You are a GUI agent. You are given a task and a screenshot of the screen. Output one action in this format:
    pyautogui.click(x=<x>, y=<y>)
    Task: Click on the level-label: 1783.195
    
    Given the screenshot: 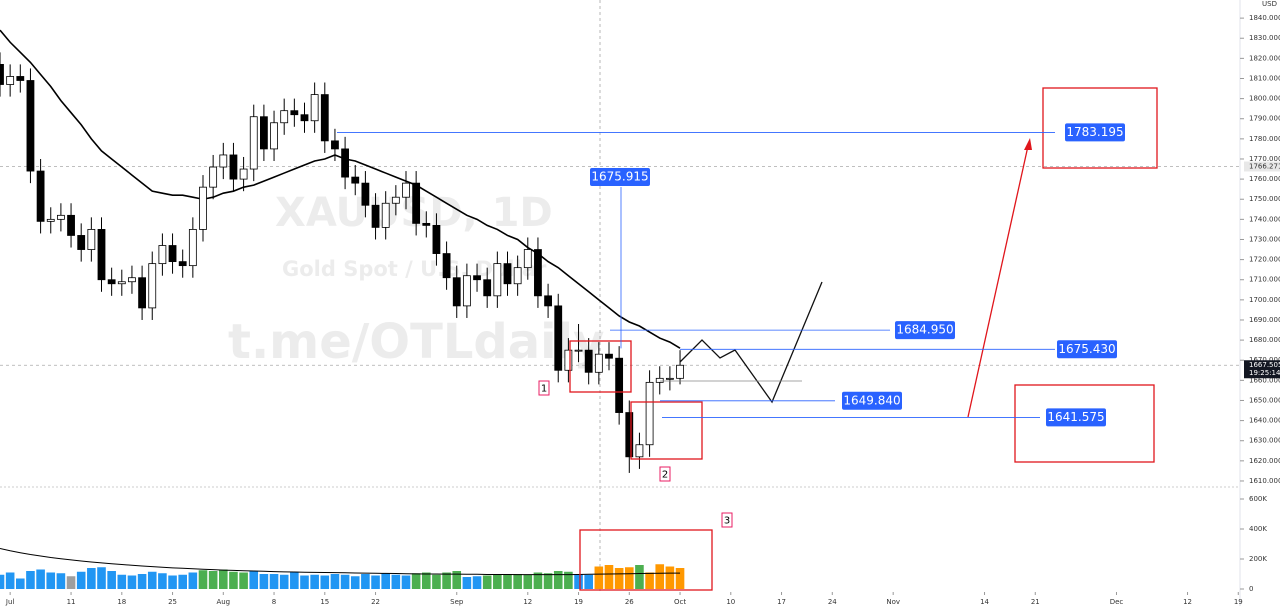 What is the action you would take?
    pyautogui.click(x=1094, y=132)
    